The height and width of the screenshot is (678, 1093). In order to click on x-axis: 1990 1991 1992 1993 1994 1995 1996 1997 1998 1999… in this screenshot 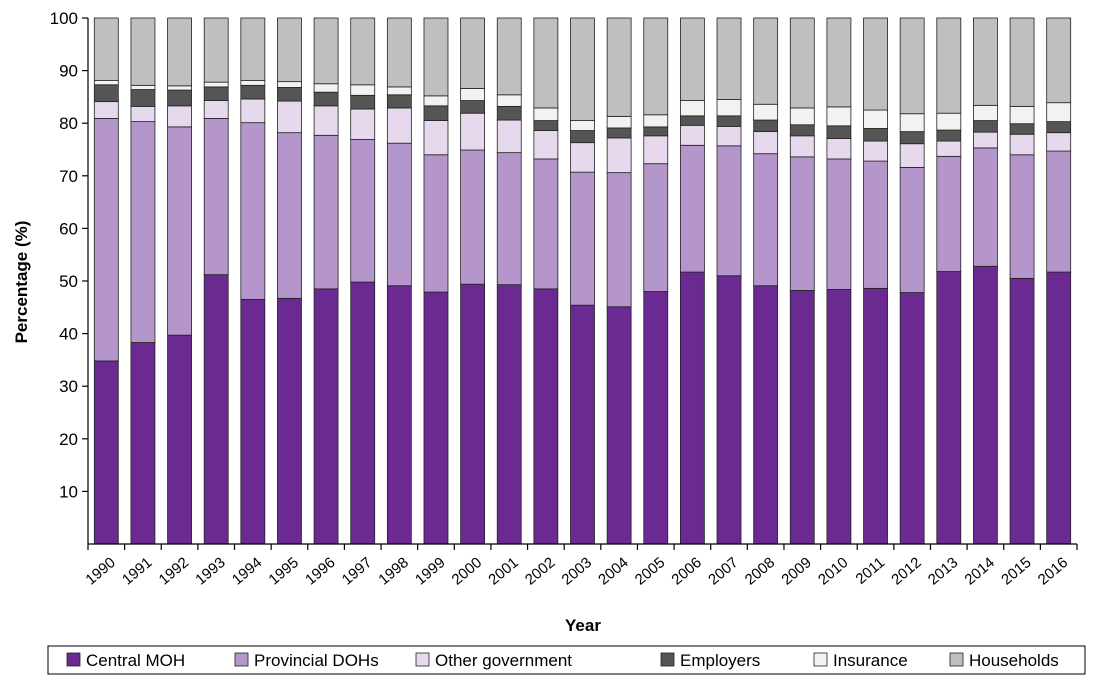, I will do `click(580, 566)`.